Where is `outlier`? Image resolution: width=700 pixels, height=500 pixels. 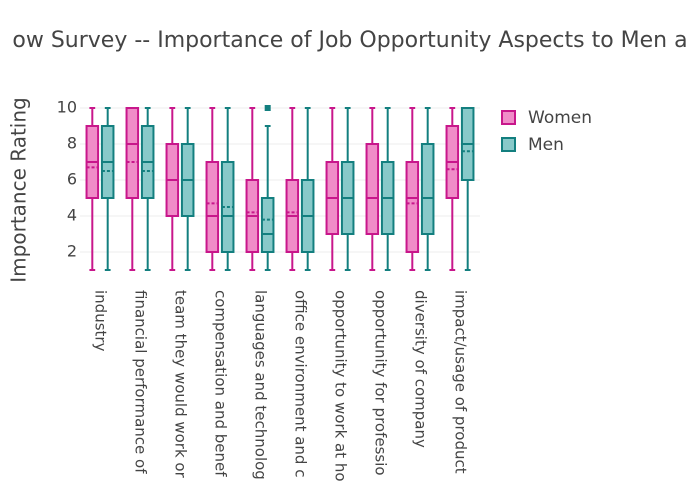
outlier is located at coordinates (267, 108).